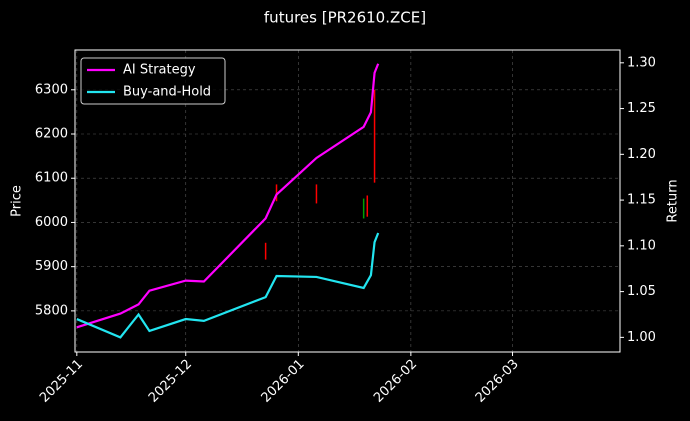 The height and width of the screenshot is (421, 690). I want to click on x-tick-label: 2026-03, so click(497, 381).